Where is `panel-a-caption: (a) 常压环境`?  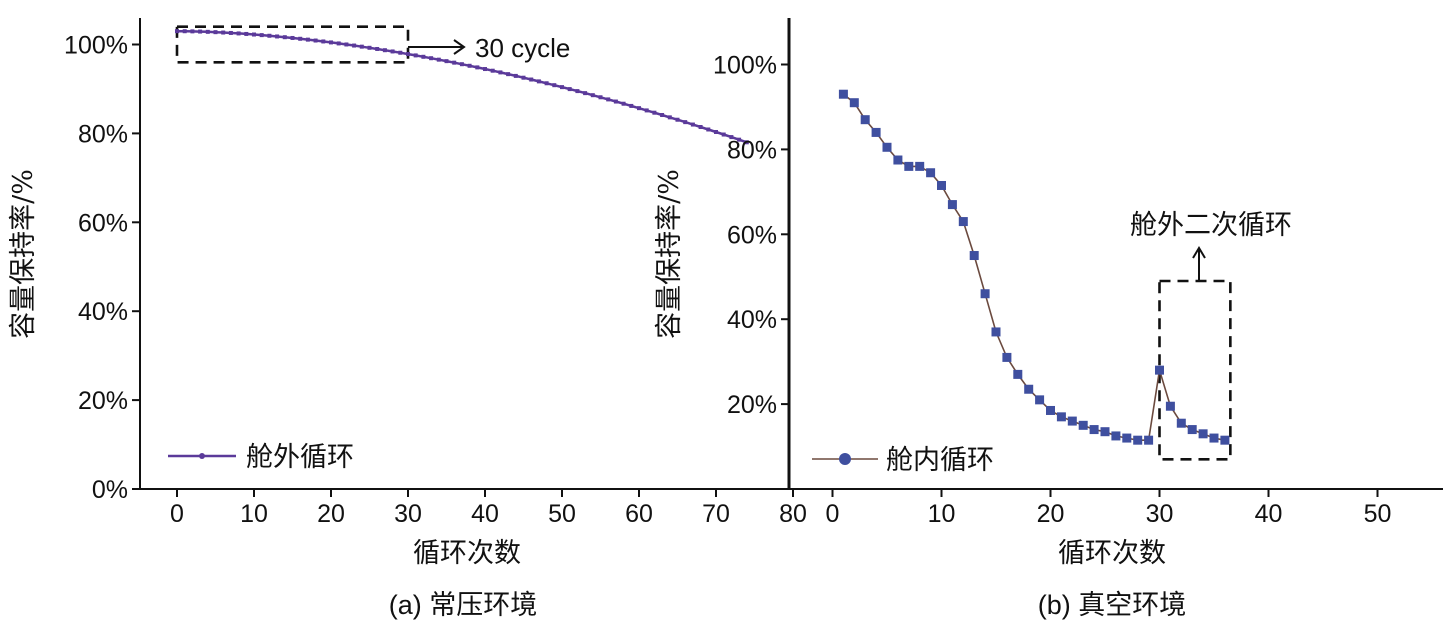 panel-a-caption: (a) 常压环境 is located at coordinates (463, 605).